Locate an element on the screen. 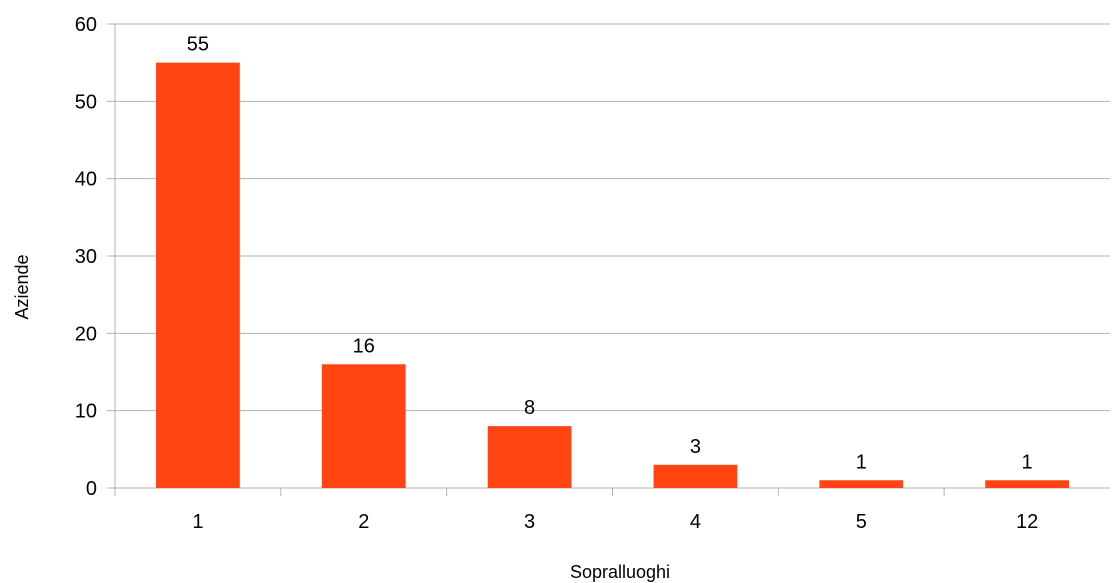 The image size is (1112, 583). x-tick-label: 12 is located at coordinates (1027, 522).